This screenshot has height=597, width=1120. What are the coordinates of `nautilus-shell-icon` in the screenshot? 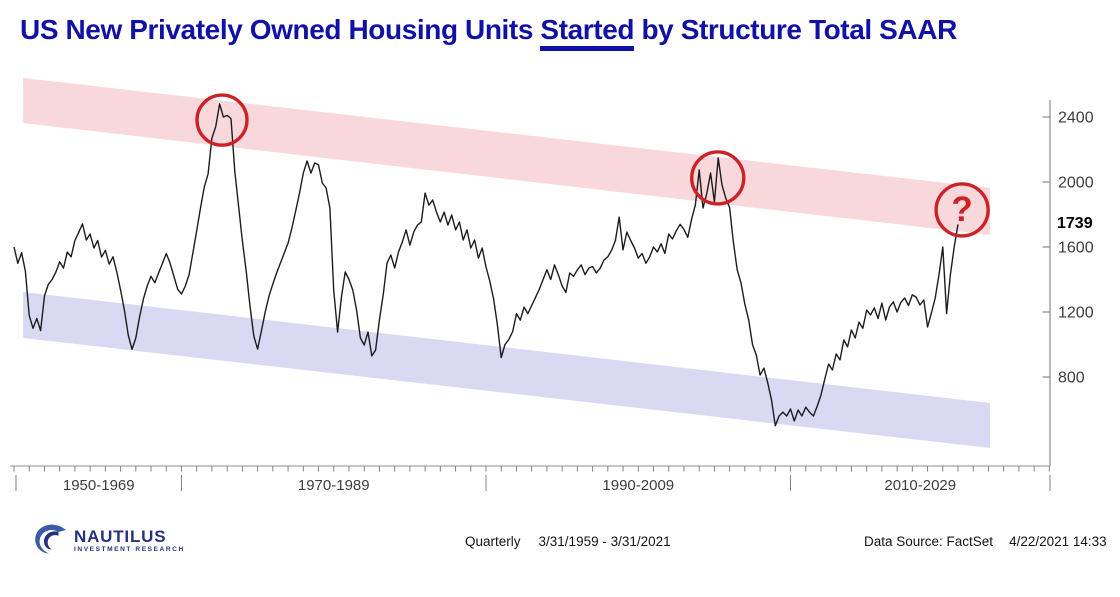 It's located at (50, 539).